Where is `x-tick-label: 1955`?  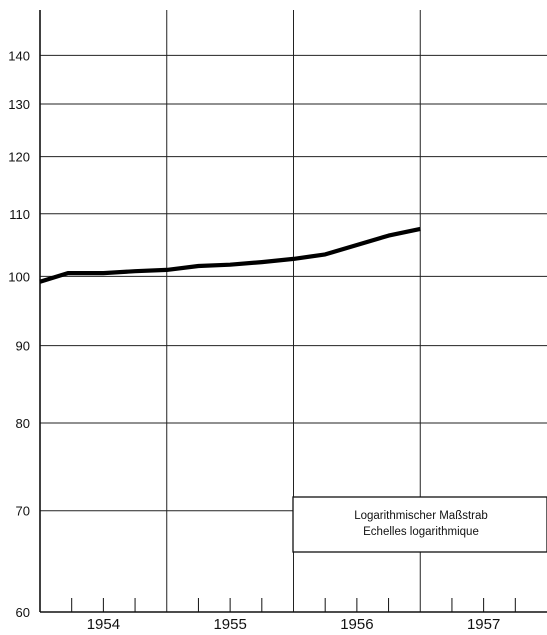
x-tick-label: 1955 is located at coordinates (229, 624).